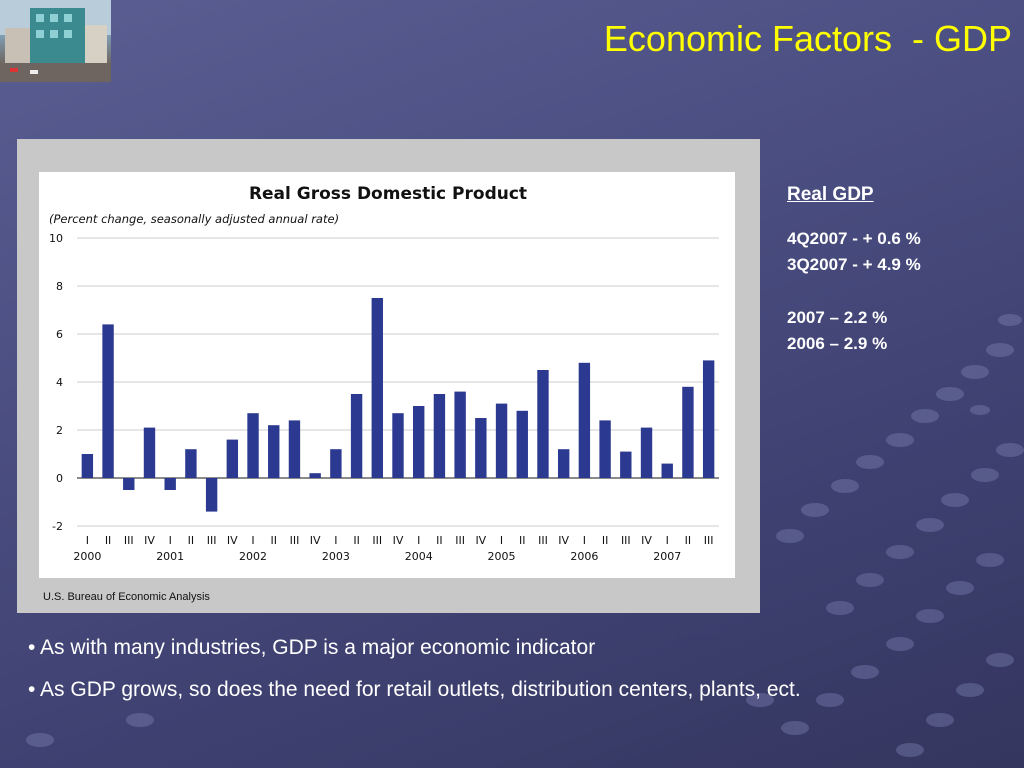 This screenshot has width=1024, height=768. I want to click on year-label: 2002, so click(253, 556).